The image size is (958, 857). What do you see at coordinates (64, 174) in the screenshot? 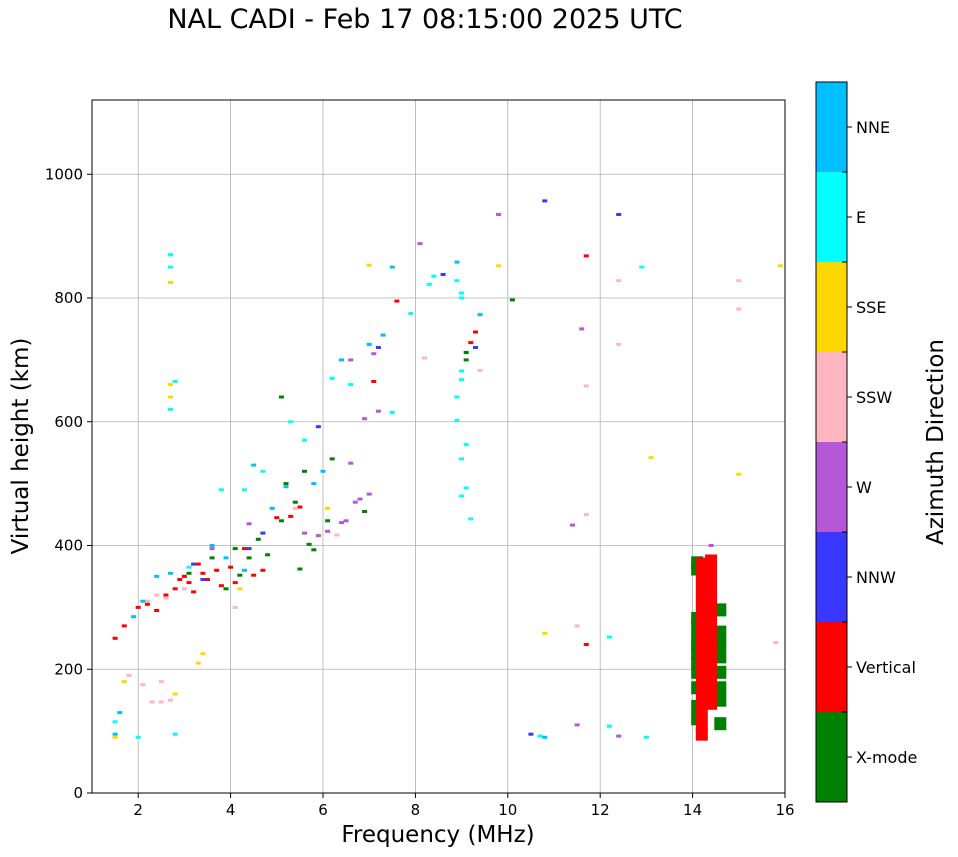
I see `y-tick-label: 1000` at bounding box center [64, 174].